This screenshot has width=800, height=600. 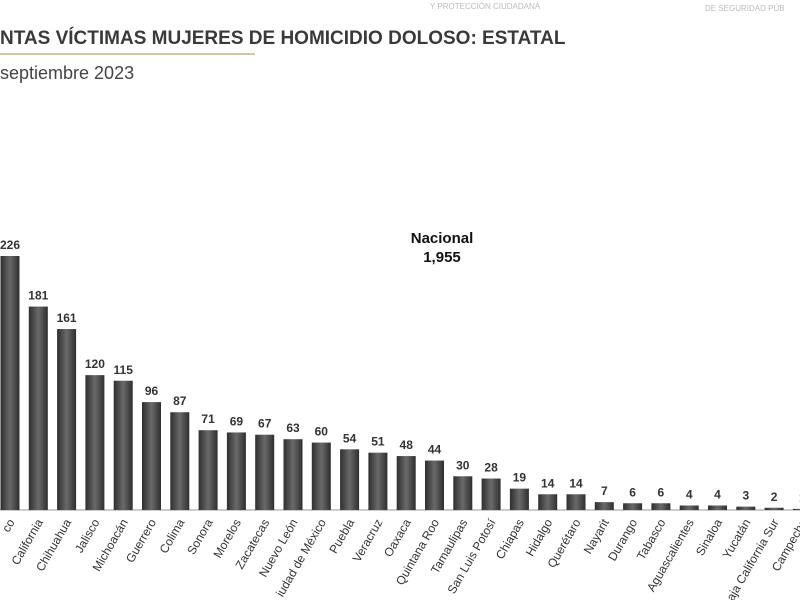 I want to click on value-label: 48, so click(x=407, y=445).